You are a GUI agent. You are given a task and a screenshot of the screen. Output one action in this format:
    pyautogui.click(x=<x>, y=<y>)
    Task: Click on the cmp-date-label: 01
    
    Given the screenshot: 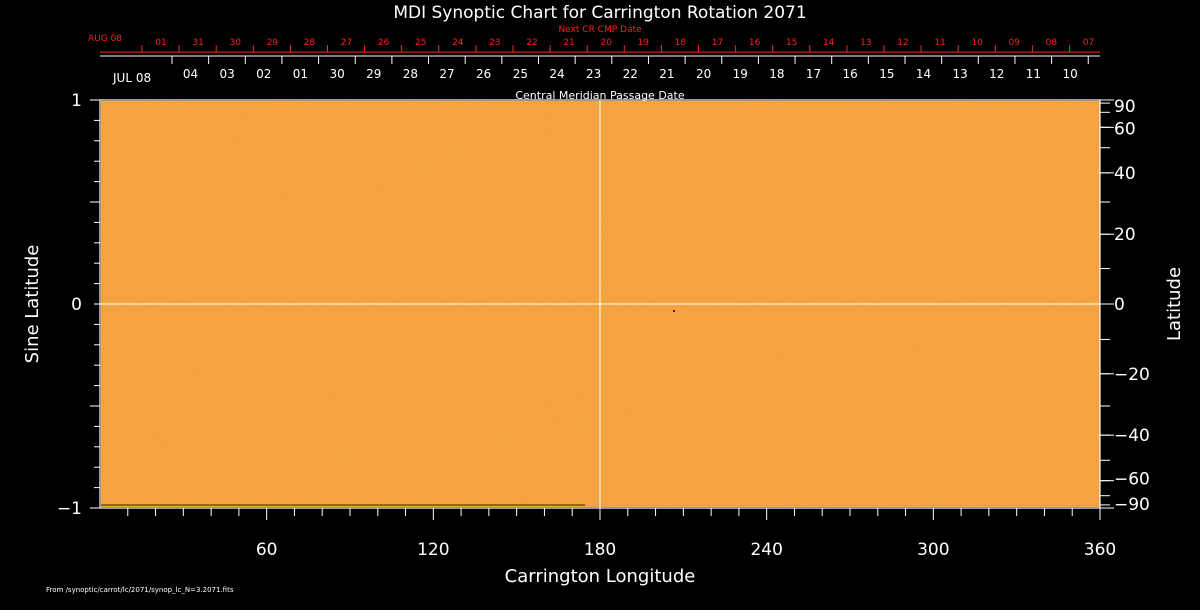 What is the action you would take?
    pyautogui.click(x=300, y=74)
    